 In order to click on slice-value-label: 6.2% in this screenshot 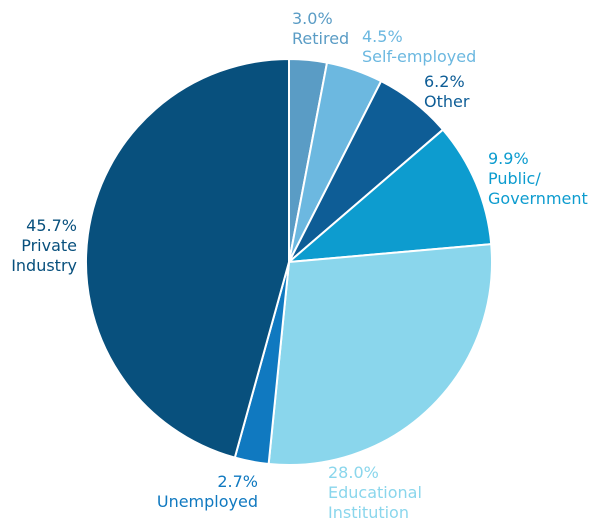, I will do `click(444, 81)`.